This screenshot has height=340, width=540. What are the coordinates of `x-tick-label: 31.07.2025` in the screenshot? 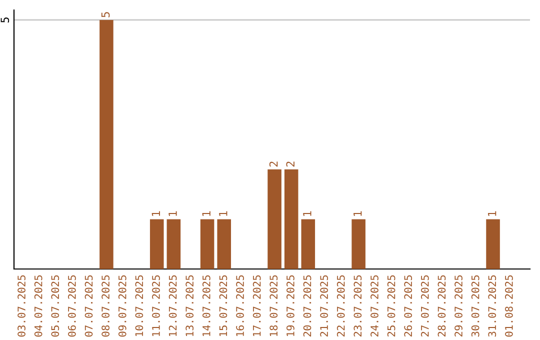 It's located at (492, 306).